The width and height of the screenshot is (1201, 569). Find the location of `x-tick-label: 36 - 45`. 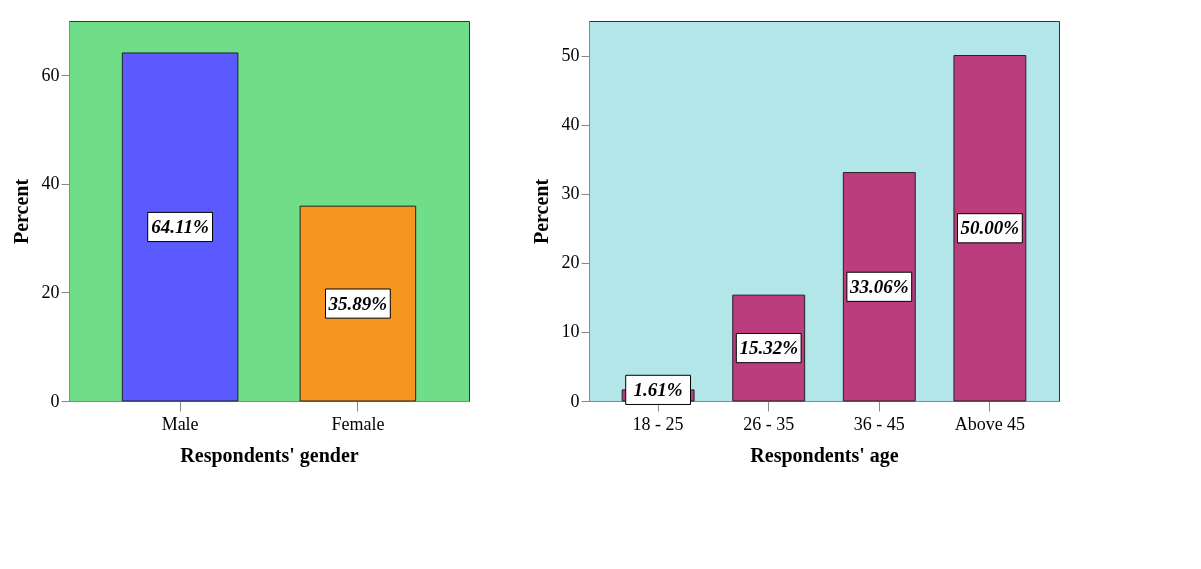

x-tick-label: 36 - 45 is located at coordinates (879, 423).